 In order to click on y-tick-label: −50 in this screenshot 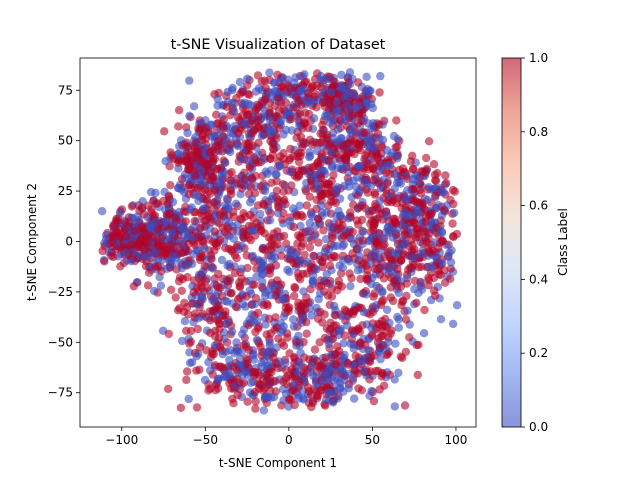, I will do `click(60, 342)`.